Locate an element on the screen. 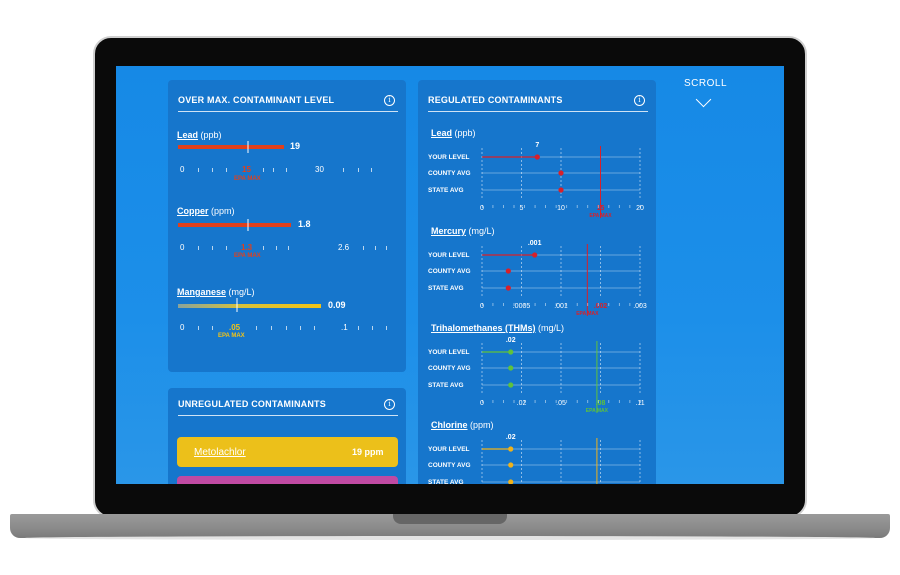  lead-epa-value: 15 is located at coordinates (246, 169).